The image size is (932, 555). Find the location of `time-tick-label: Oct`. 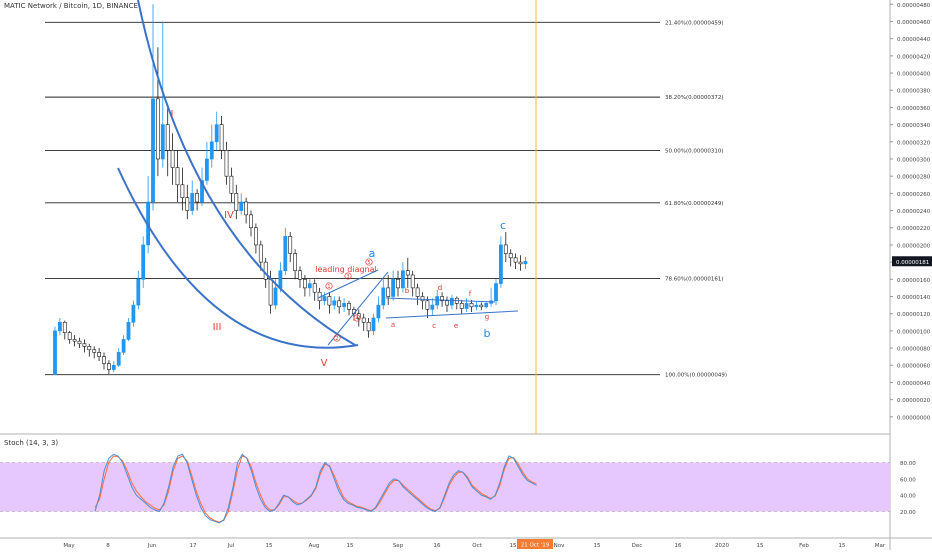

time-tick-label: Oct is located at coordinates (477, 546).